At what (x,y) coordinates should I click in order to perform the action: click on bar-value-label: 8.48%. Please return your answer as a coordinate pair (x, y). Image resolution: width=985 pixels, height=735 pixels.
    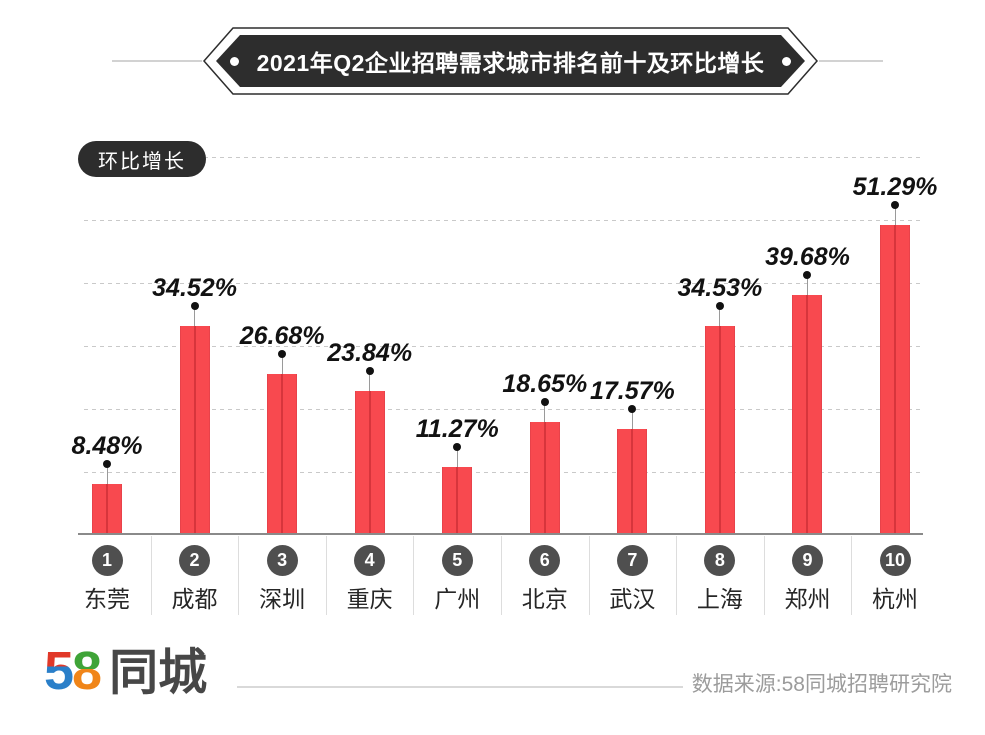
    Looking at the image, I should click on (107, 446).